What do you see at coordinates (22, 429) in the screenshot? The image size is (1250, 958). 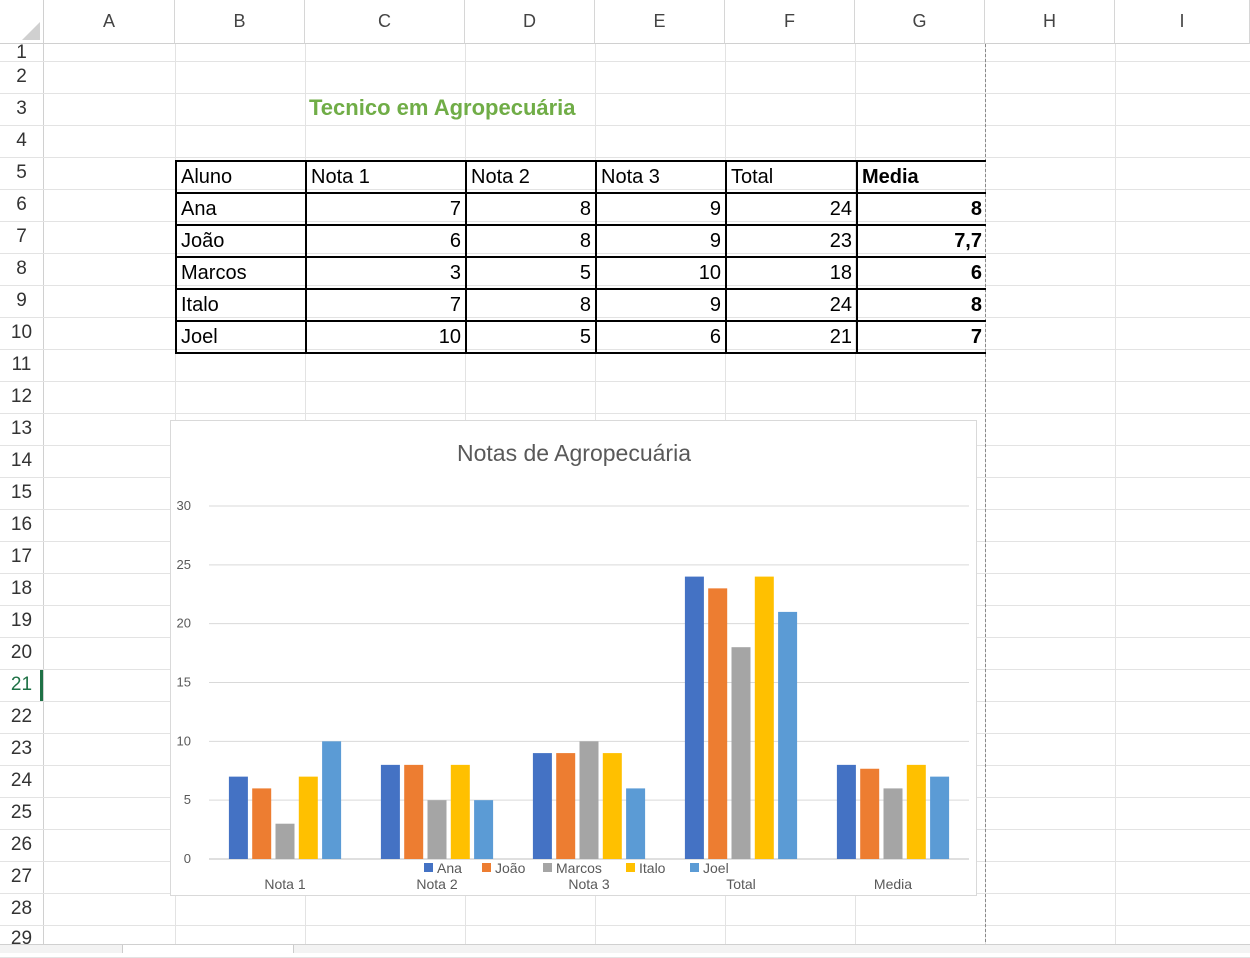 I see `row-header-13: 13` at bounding box center [22, 429].